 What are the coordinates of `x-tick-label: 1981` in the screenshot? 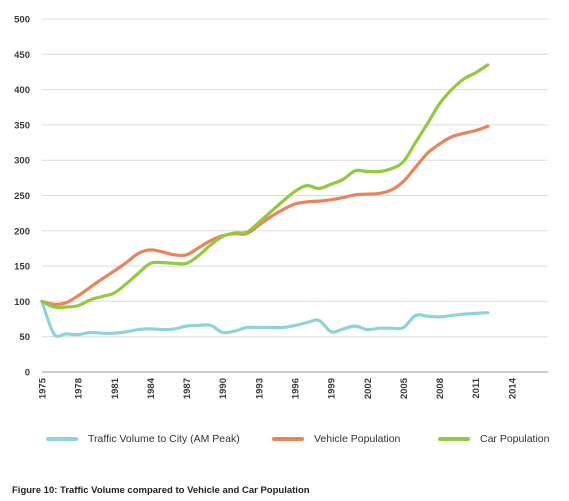 It's located at (115, 388).